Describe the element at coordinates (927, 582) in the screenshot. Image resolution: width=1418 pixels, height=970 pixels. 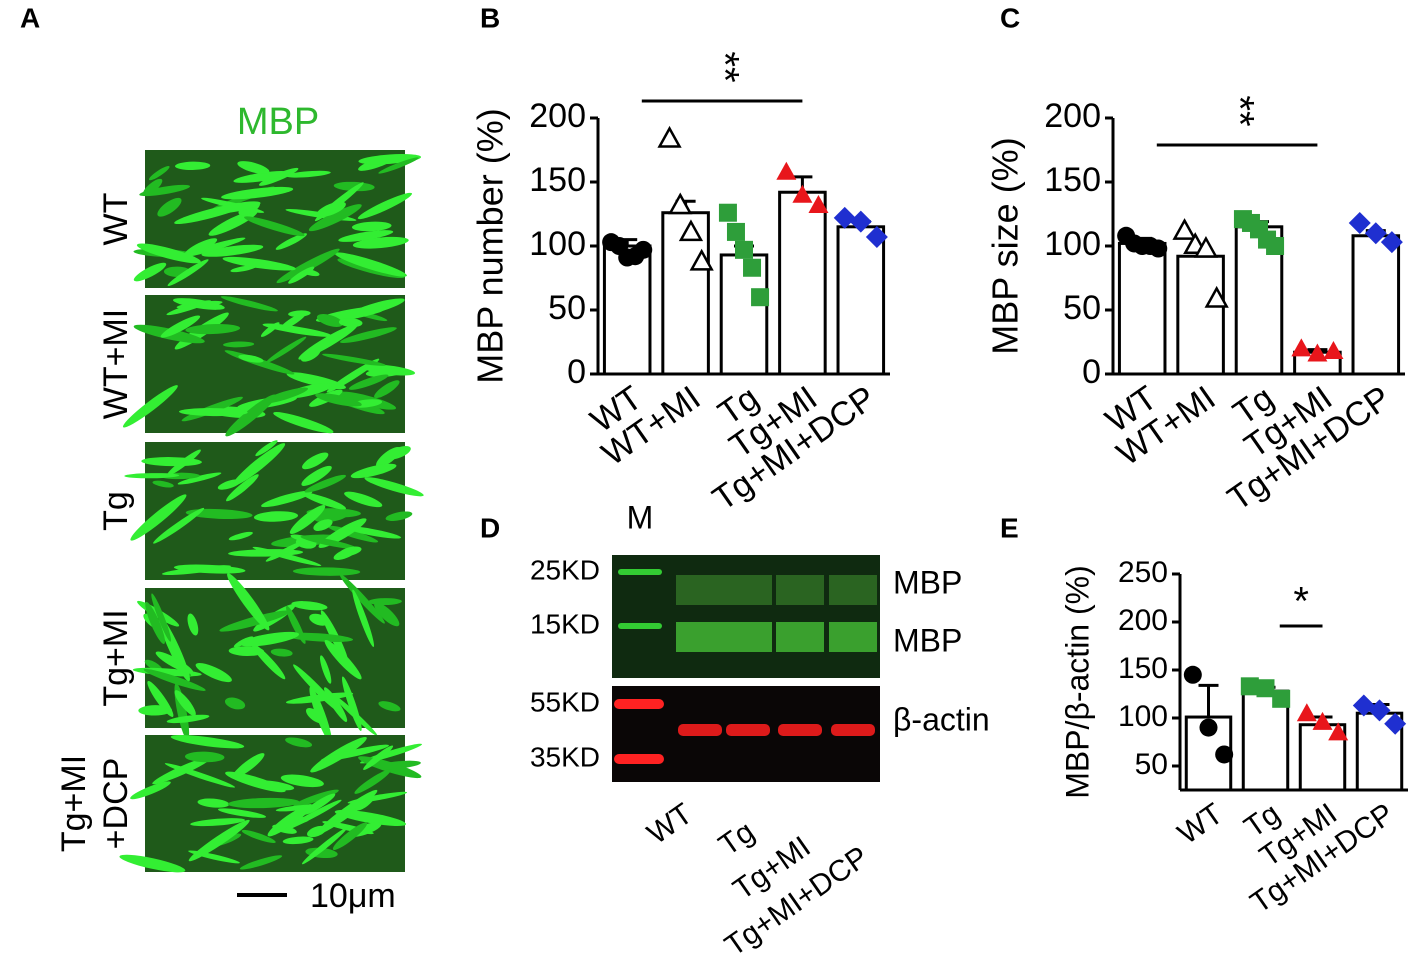
I see `band-label: MBP` at that location.